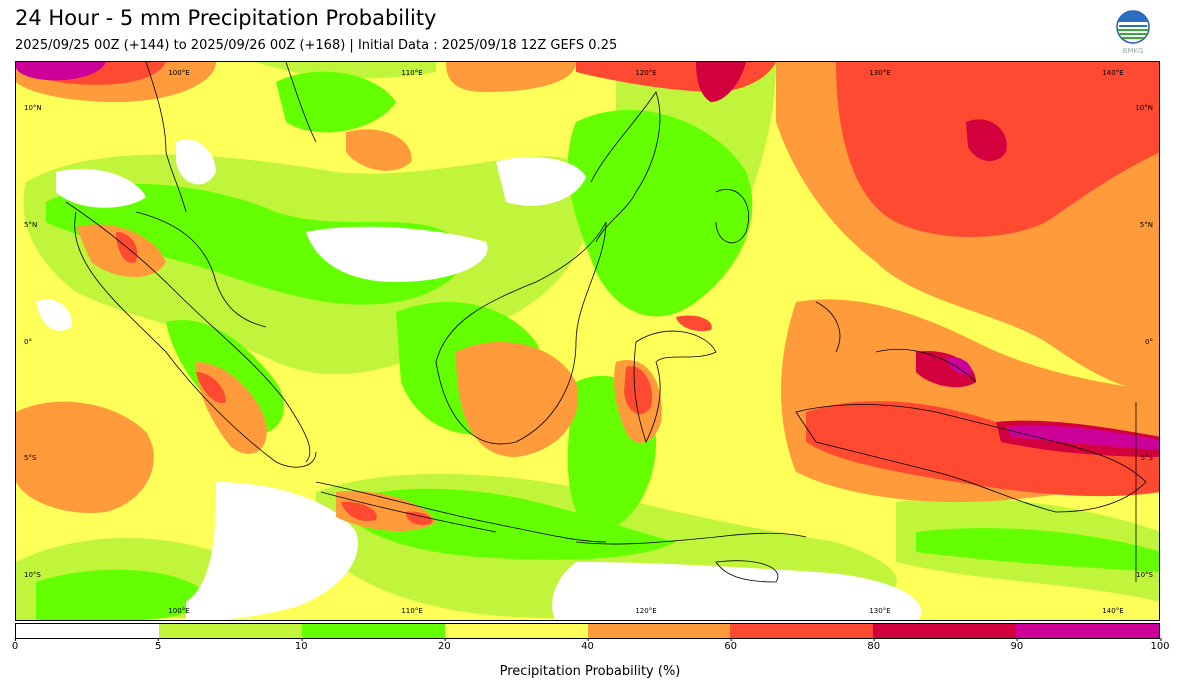 Image resolution: width=1180 pixels, height=690 pixels. Describe the element at coordinates (1144, 108) in the screenshot. I see `lat-label-right-10n: 10°N` at that location.